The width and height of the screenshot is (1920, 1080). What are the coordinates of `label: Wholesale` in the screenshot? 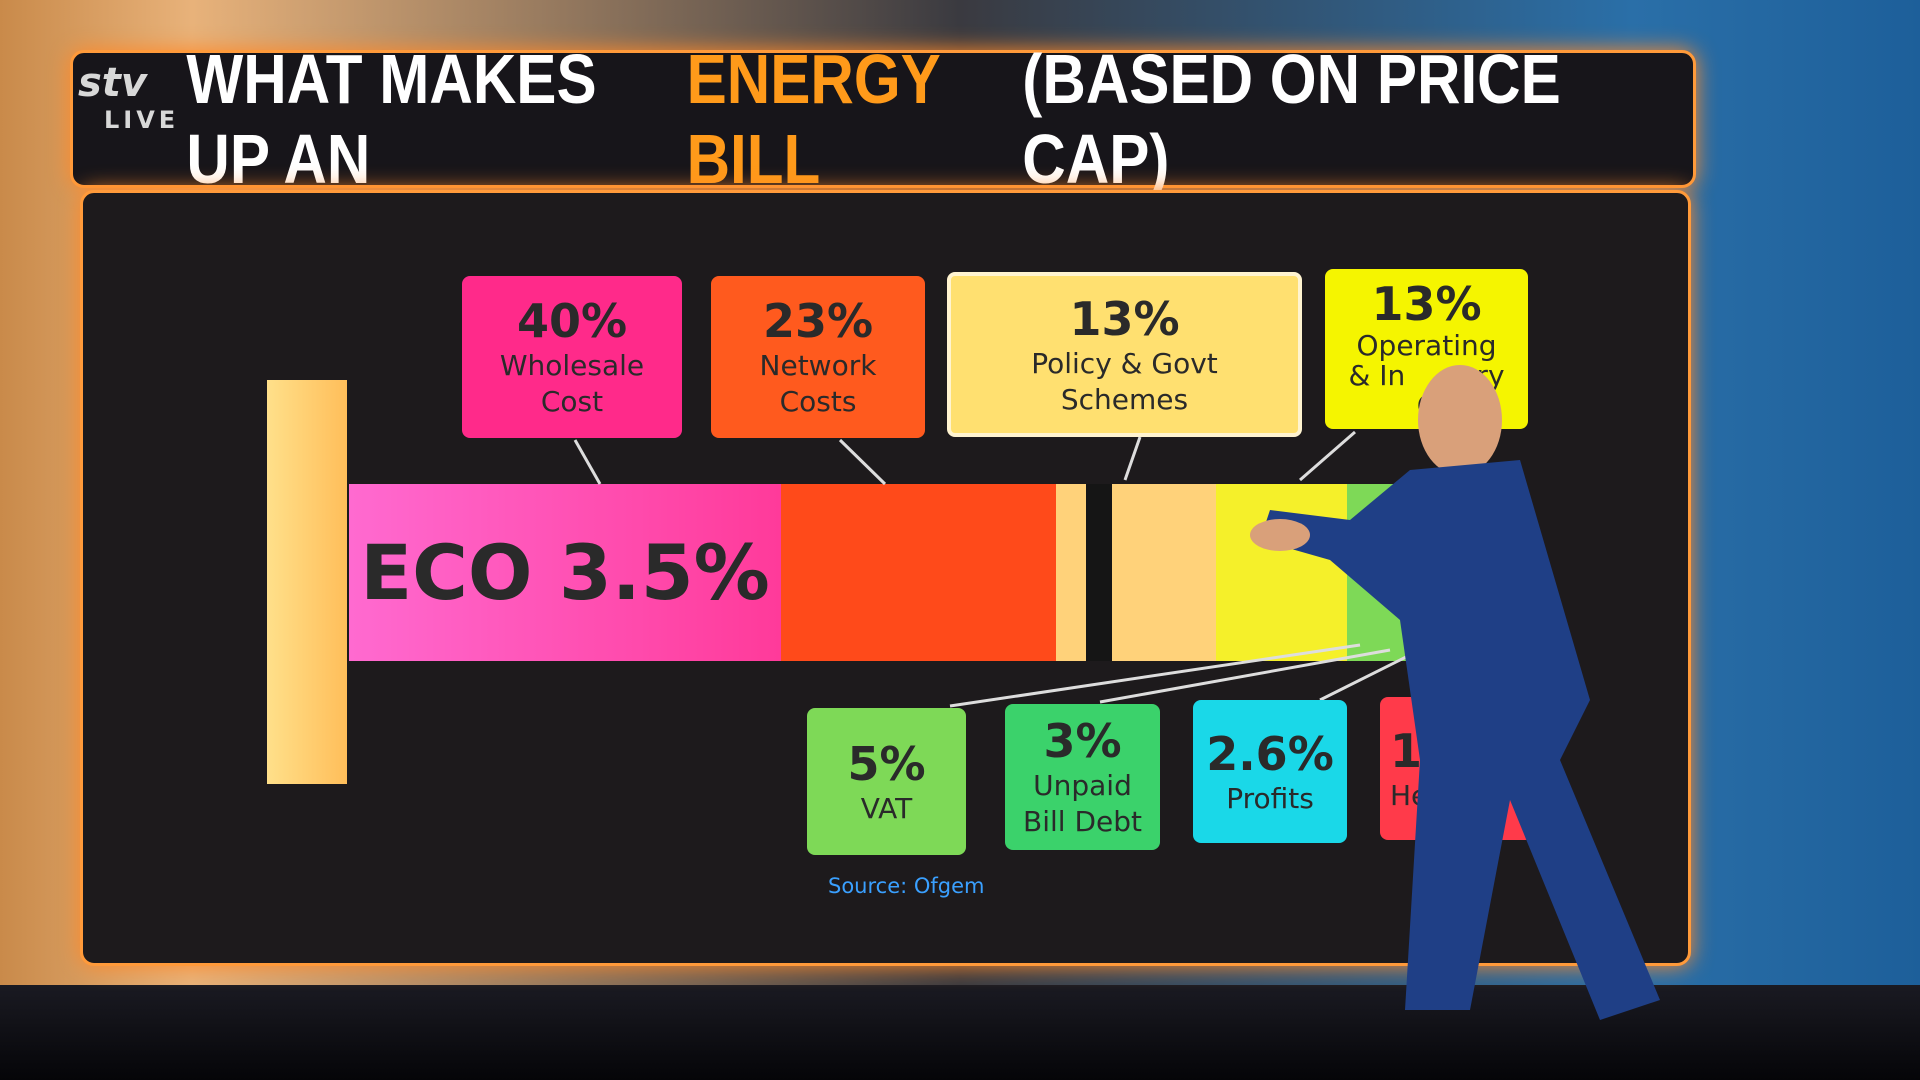 It's located at (572, 365).